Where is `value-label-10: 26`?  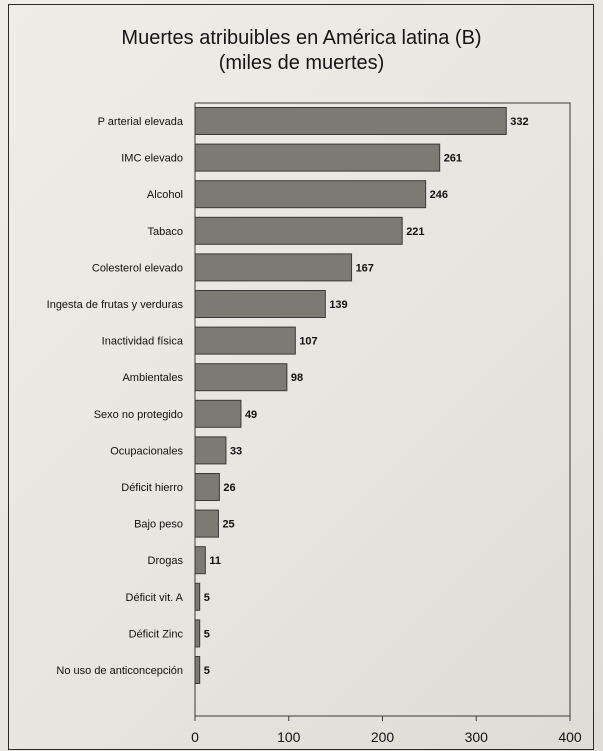
value-label-10: 26 is located at coordinates (229, 488).